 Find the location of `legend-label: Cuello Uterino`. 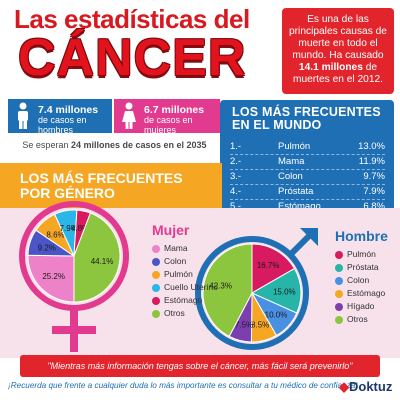

legend-label: Cuello Uterino is located at coordinates (191, 287).